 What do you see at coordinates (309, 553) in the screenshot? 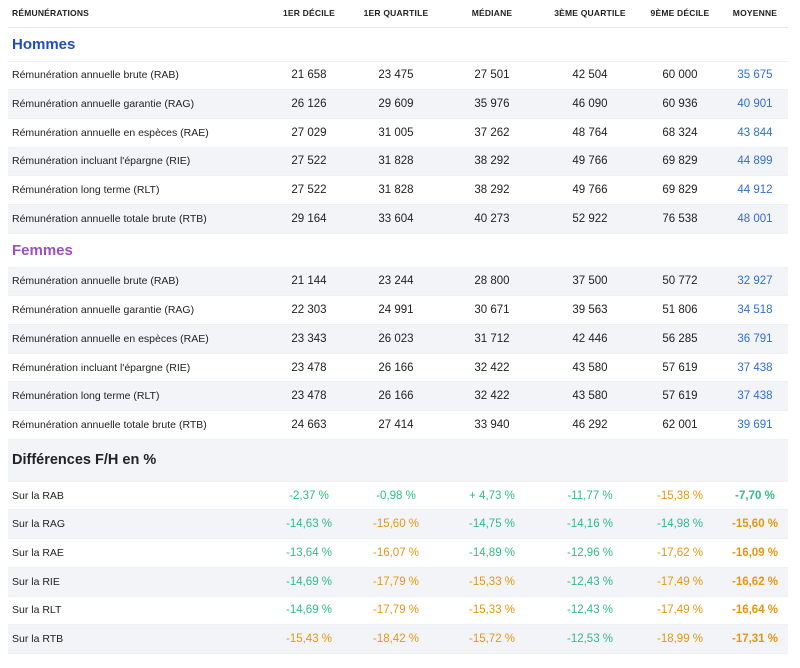
I see `cell-1er-decile: -13,64 %` at bounding box center [309, 553].